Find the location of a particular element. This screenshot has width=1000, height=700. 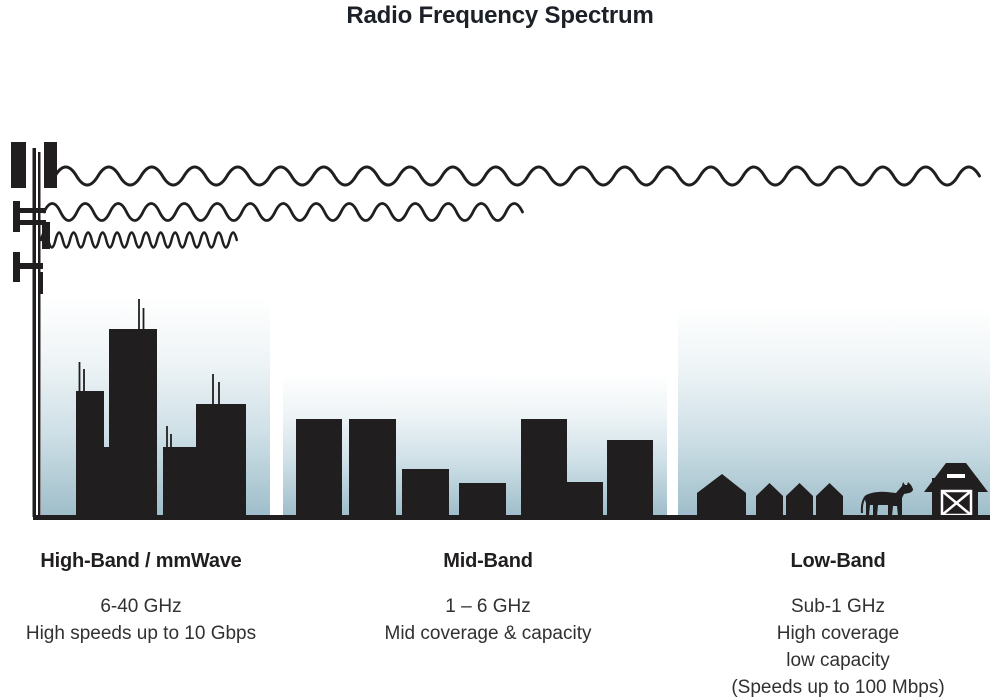

cell-tower-icon is located at coordinates (34, 329).